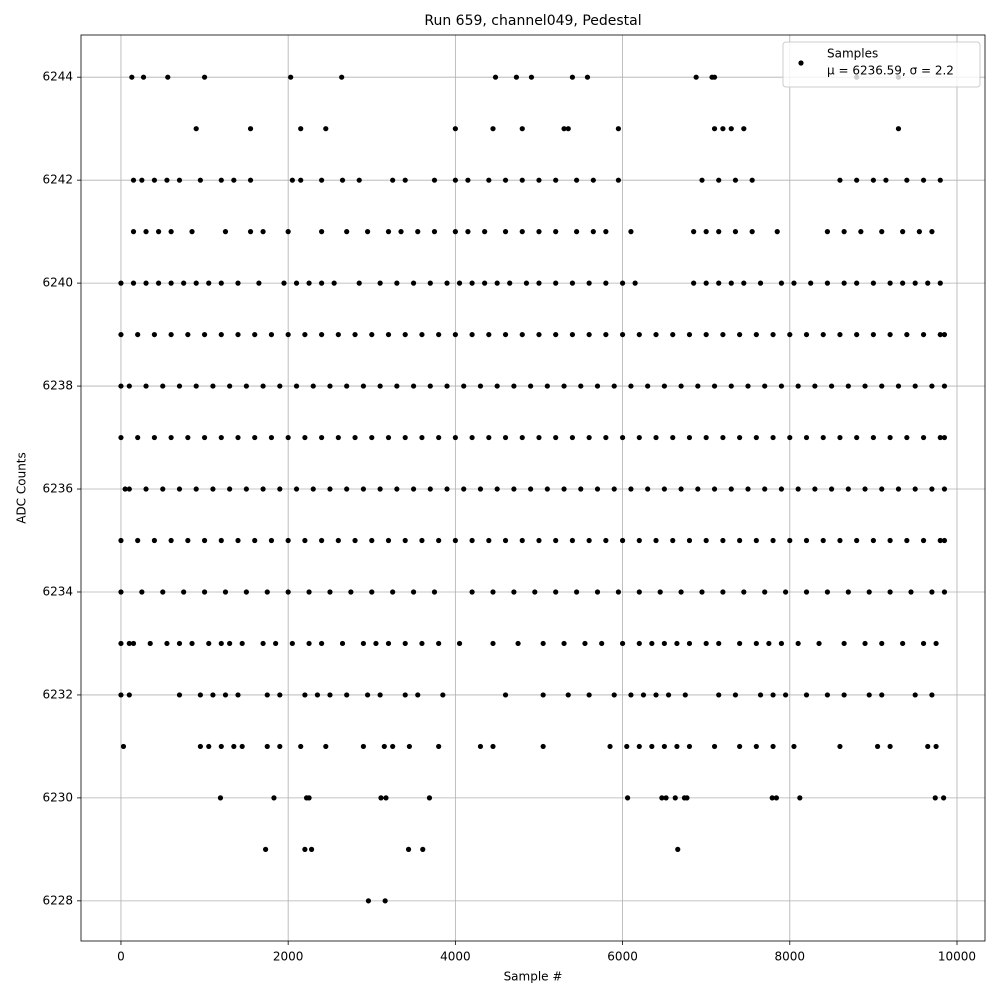 This screenshot has width=1000, height=1000. Describe the element at coordinates (852, 54) in the screenshot. I see `legend-label: Samples` at that location.